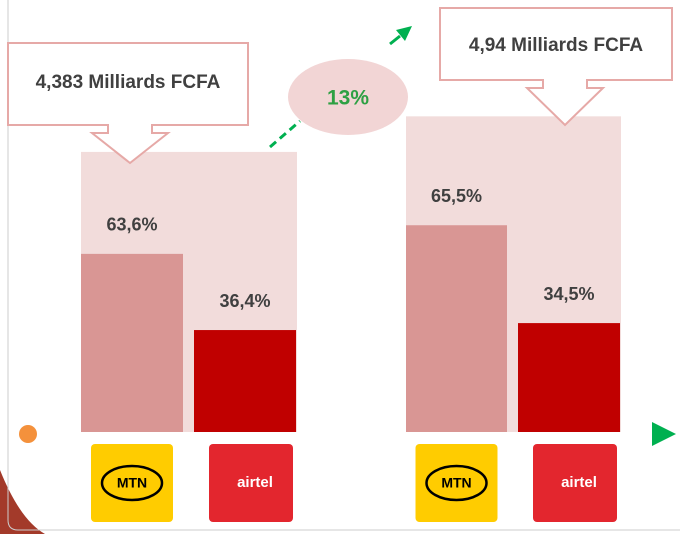  What do you see at coordinates (244, 301) in the screenshot?
I see `value-label: 36,4%` at bounding box center [244, 301].